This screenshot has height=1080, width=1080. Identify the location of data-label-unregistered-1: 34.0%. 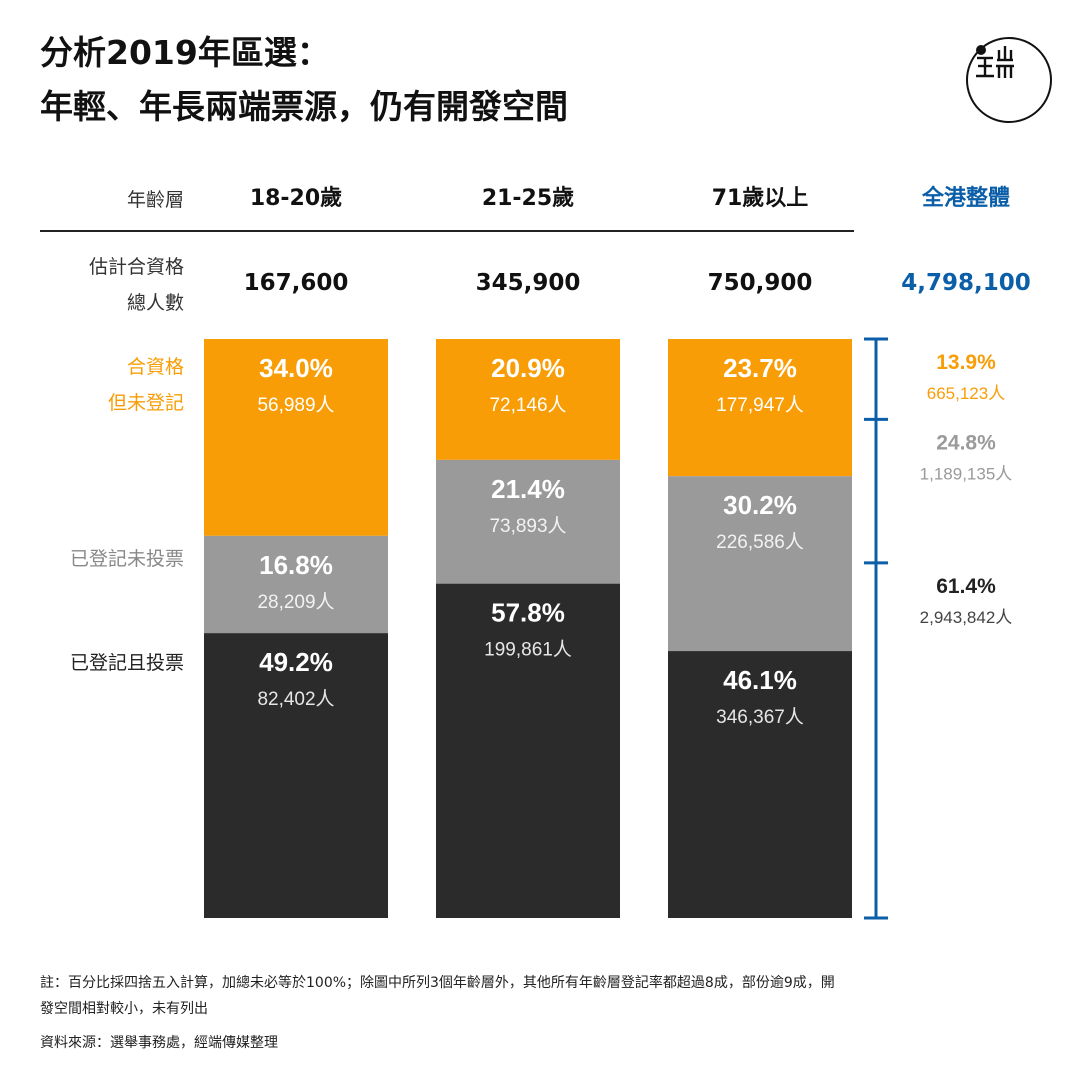
(296, 368).